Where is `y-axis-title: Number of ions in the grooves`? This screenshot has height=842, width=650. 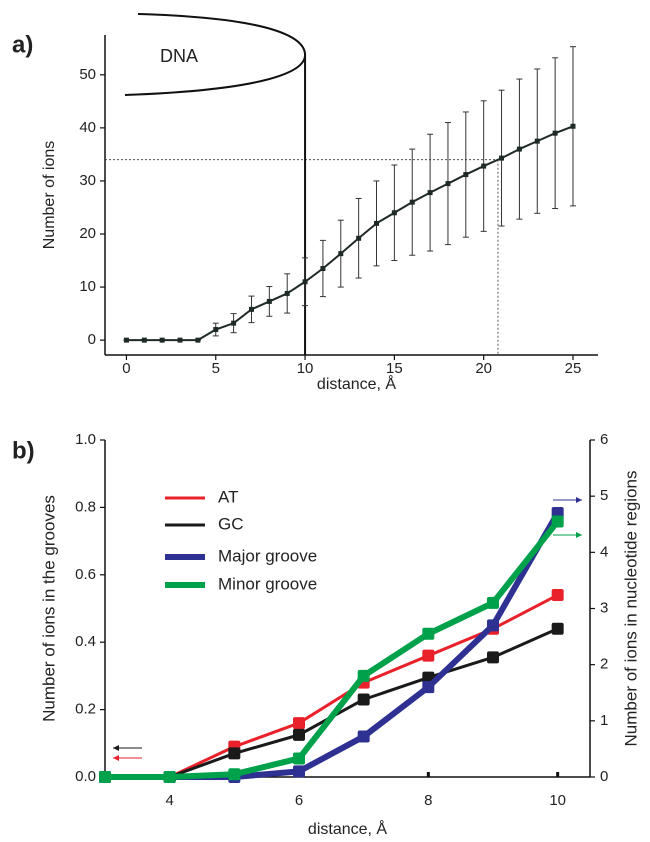 y-axis-title: Number of ions in the grooves is located at coordinates (48, 608).